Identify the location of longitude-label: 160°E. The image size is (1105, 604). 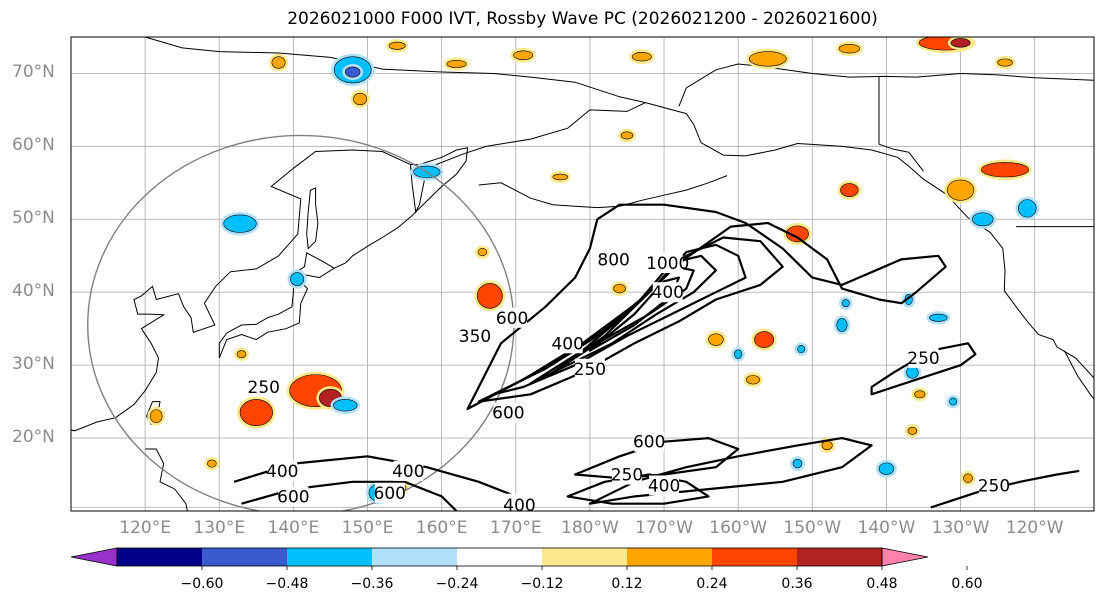
(441, 528).